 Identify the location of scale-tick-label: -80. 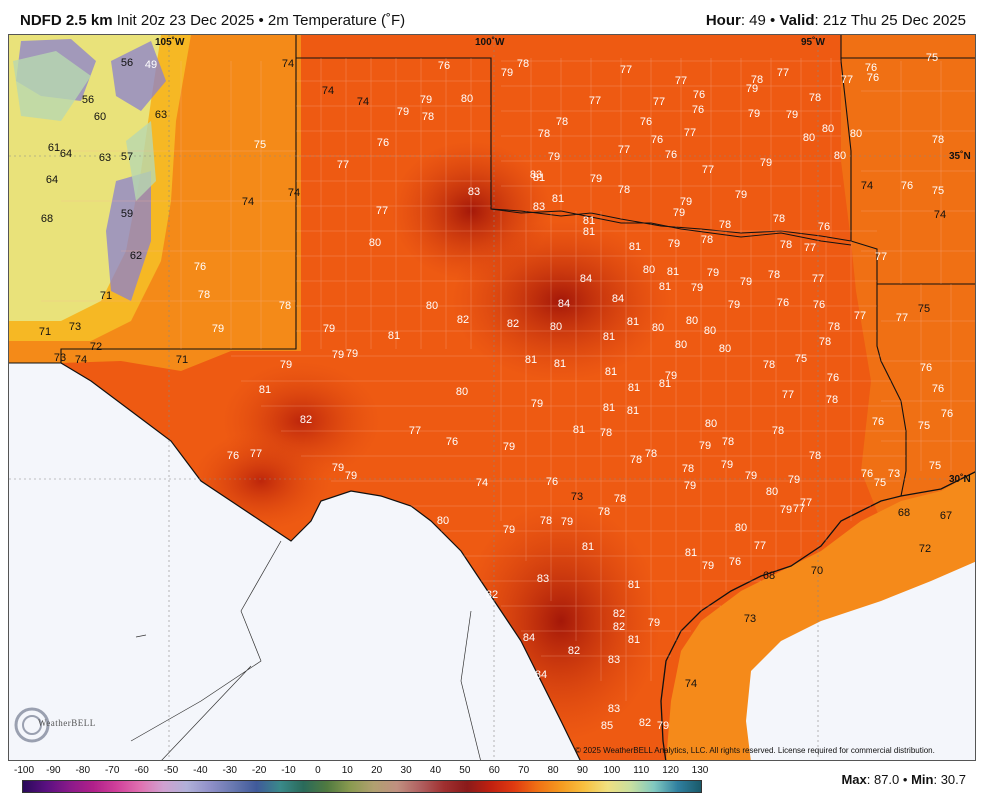
(83, 770).